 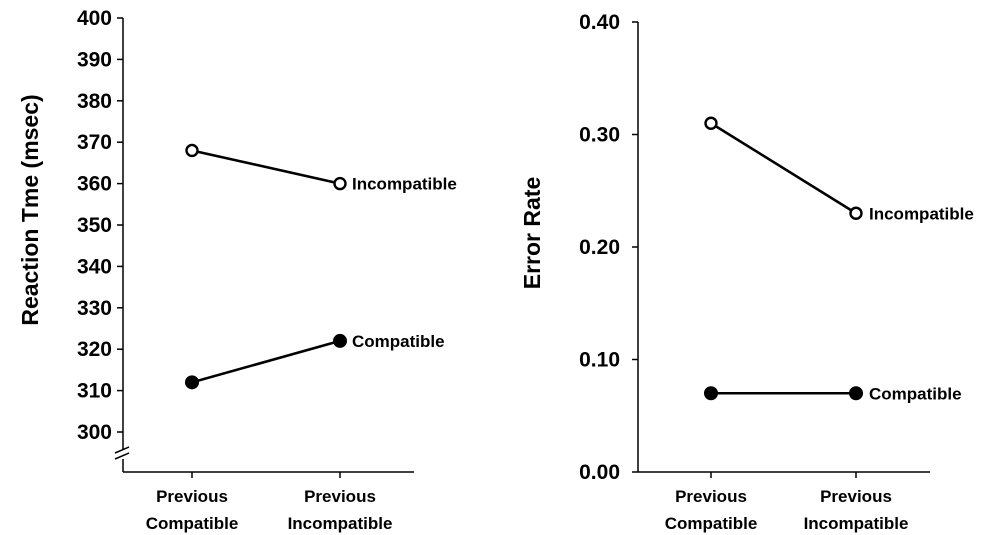 What do you see at coordinates (94, 225) in the screenshot?
I see `y-tick-label: 350` at bounding box center [94, 225].